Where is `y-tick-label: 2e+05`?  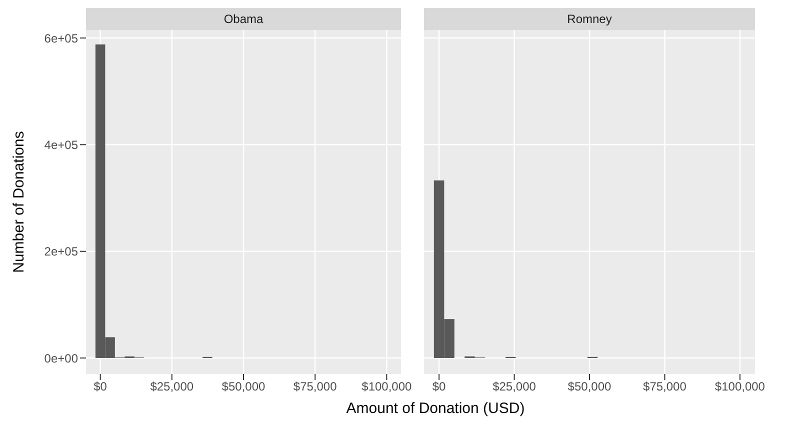
y-tick-label: 2e+05 is located at coordinates (61, 251).